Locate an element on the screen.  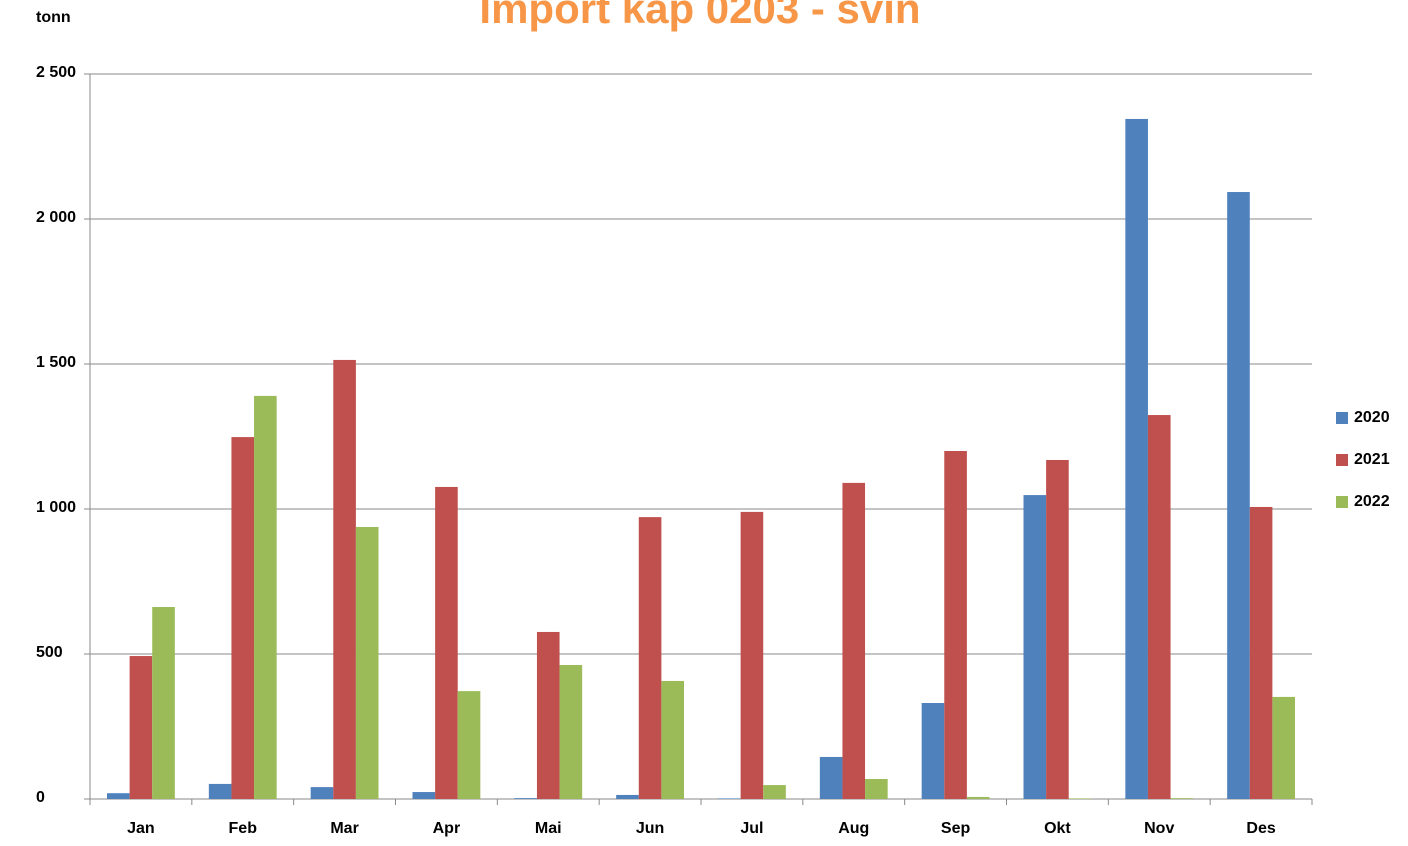
y-tick-label: 500 is located at coordinates (49, 652).